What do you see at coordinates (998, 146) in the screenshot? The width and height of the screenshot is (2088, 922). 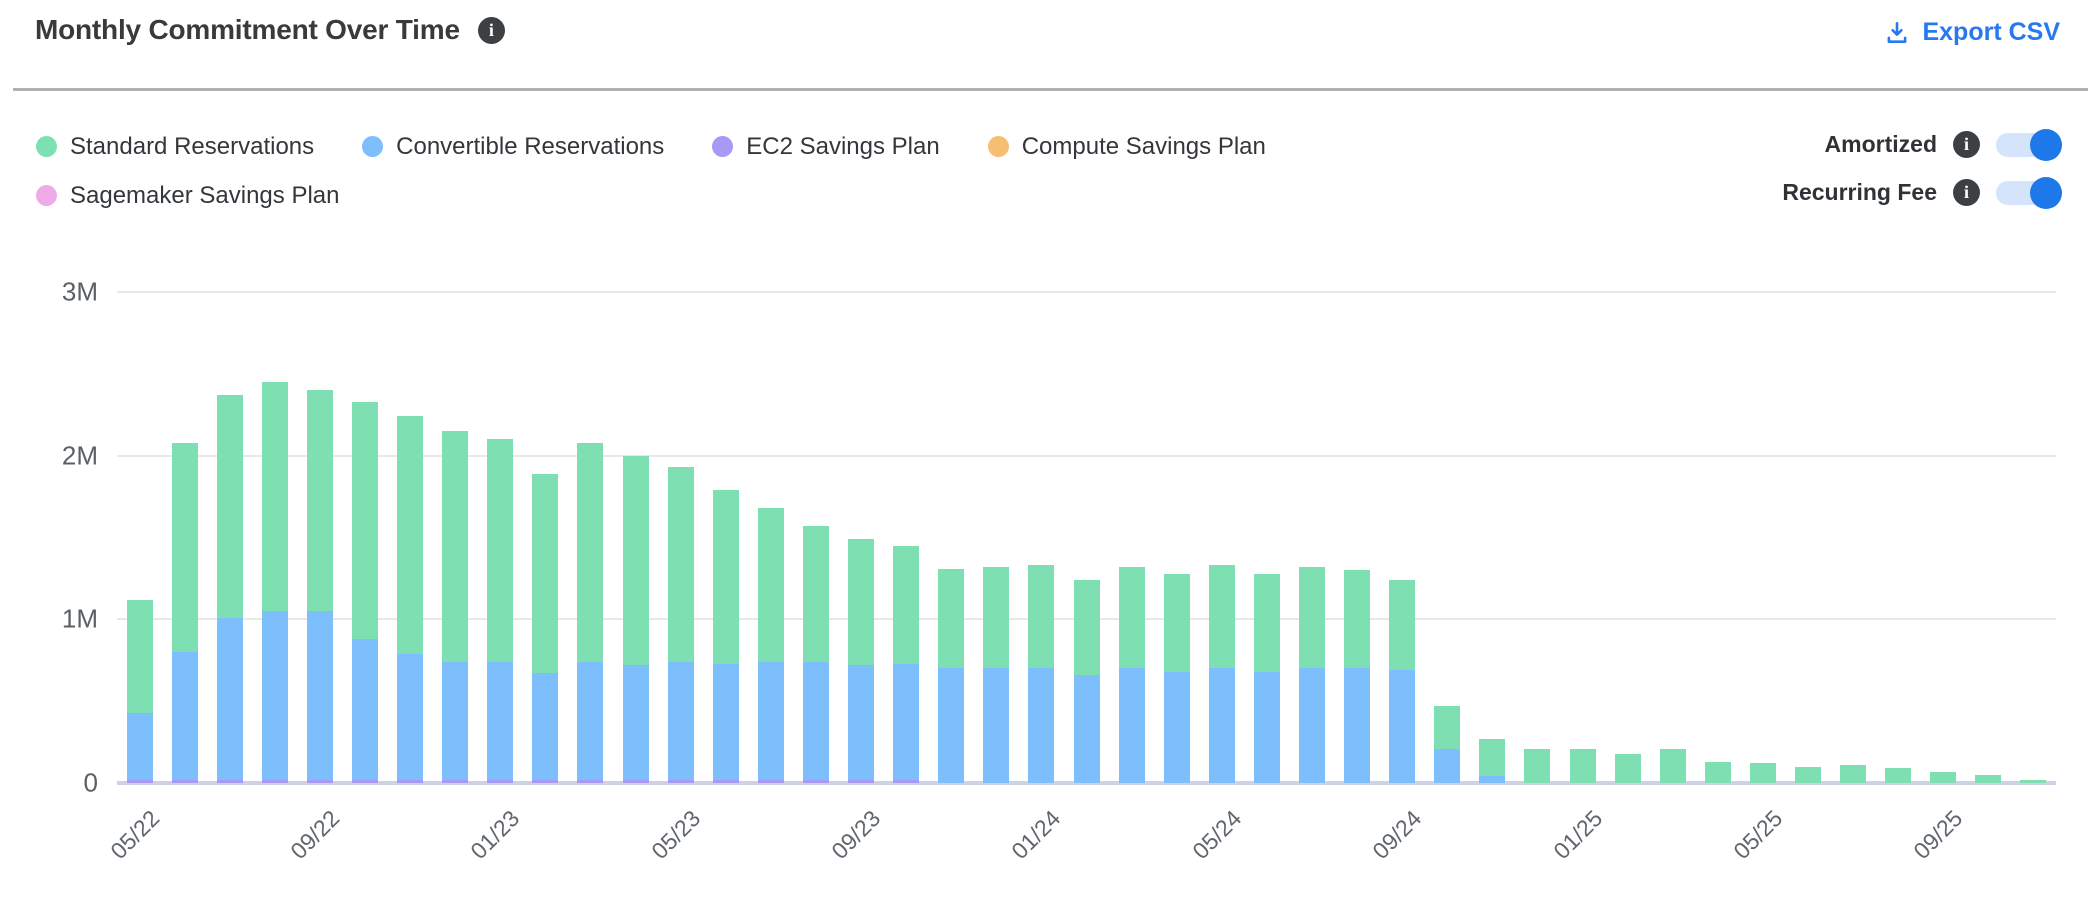 I see `compute-savings-plan-dot-icon` at bounding box center [998, 146].